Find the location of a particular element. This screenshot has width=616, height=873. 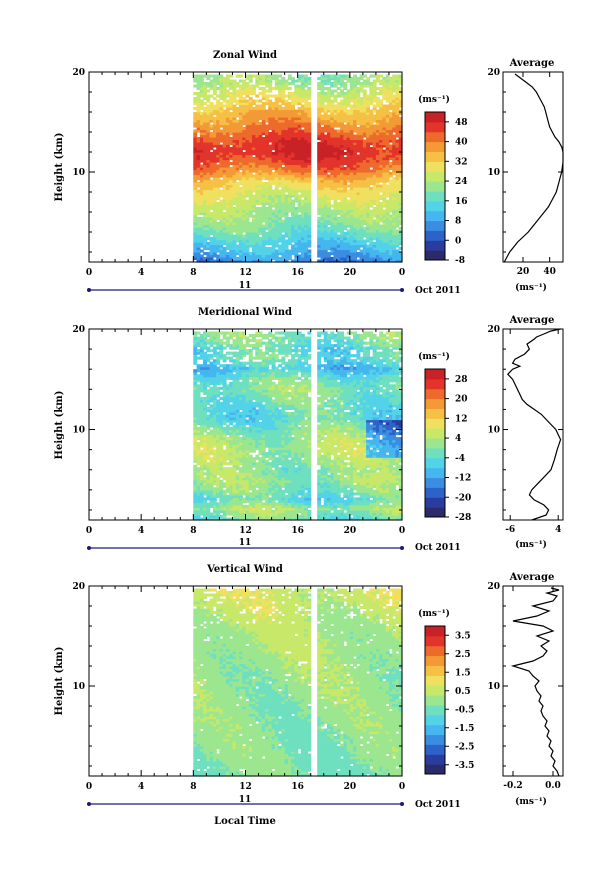

zonal-xtick-label: 8 is located at coordinates (193, 273).